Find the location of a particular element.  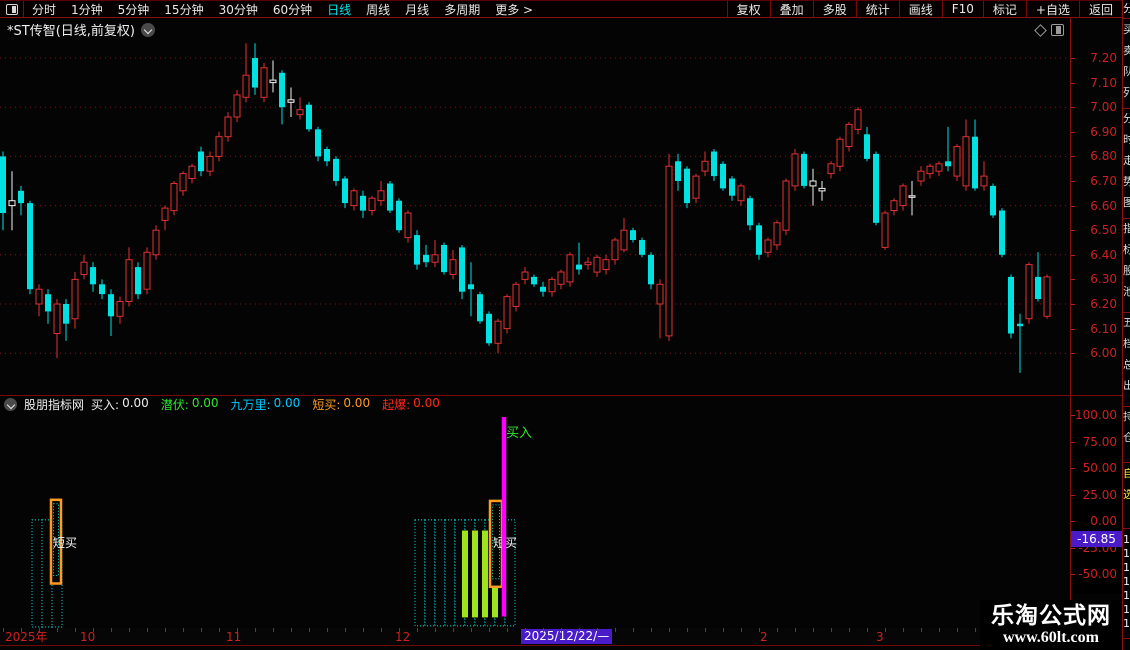

strip-divider is located at coordinates (1126, 18).